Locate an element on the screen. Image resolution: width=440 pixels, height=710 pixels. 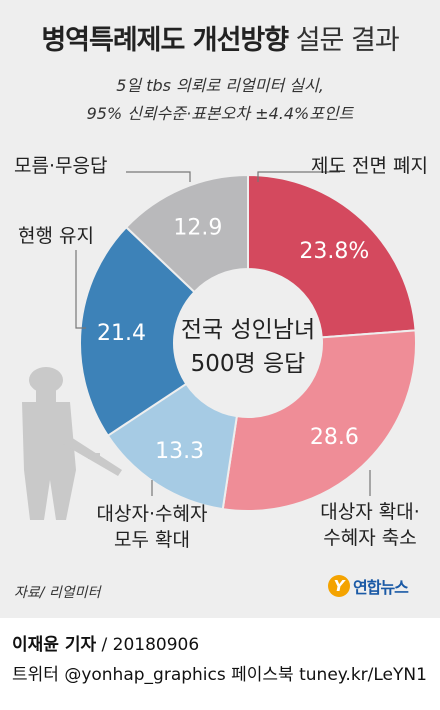
center-label-line-1: 전국 성인남녀 is located at coordinates (248, 330).